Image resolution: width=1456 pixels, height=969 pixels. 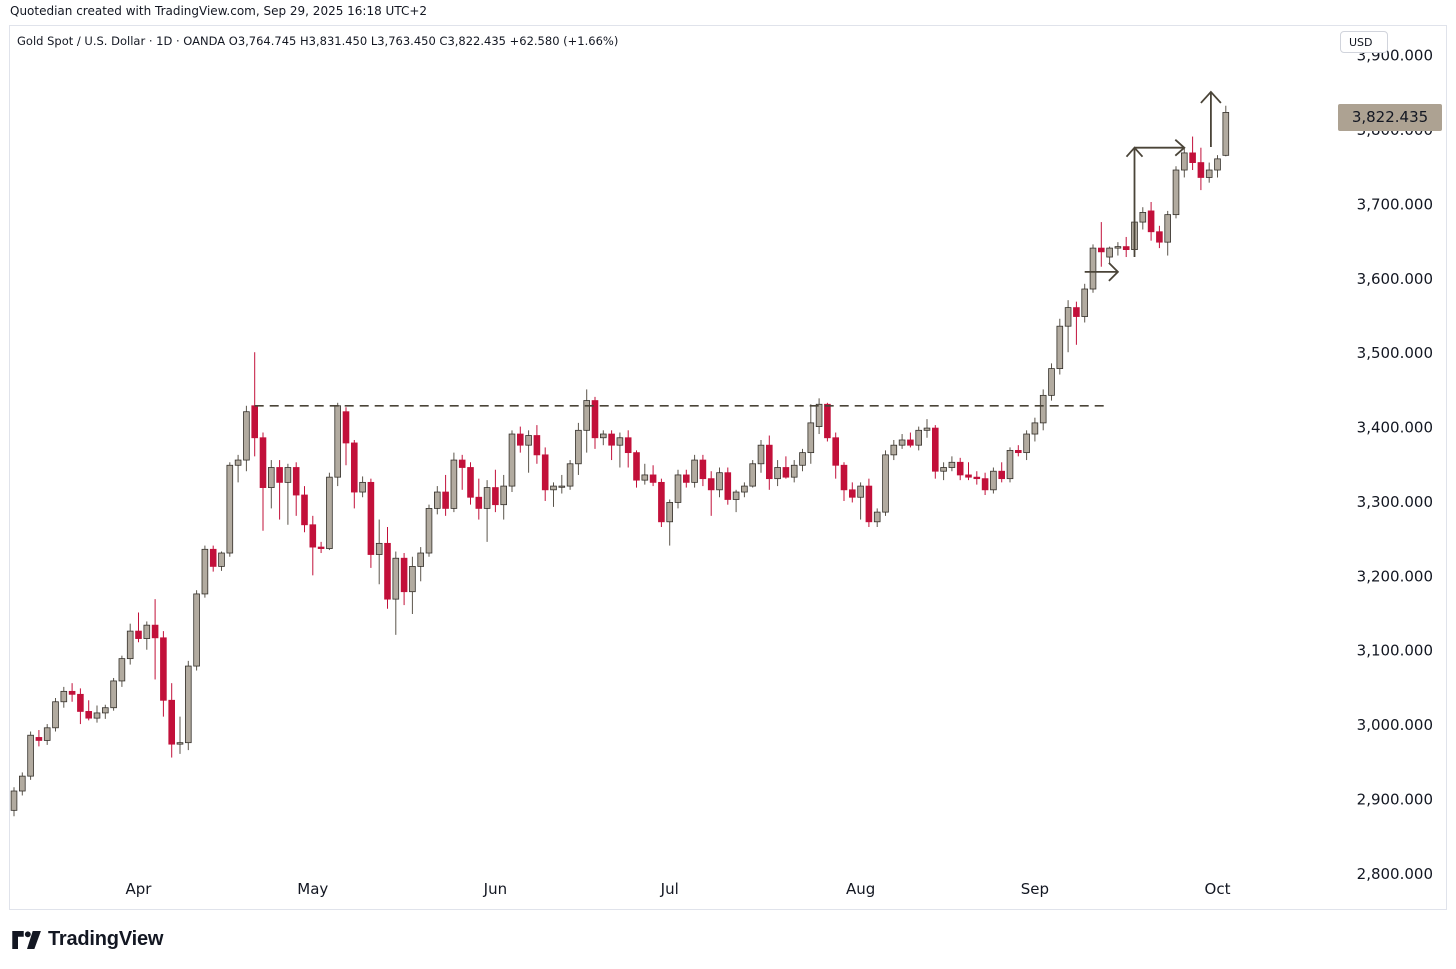 What do you see at coordinates (1395, 799) in the screenshot?
I see `y-tick-label: 2,900.000` at bounding box center [1395, 799].